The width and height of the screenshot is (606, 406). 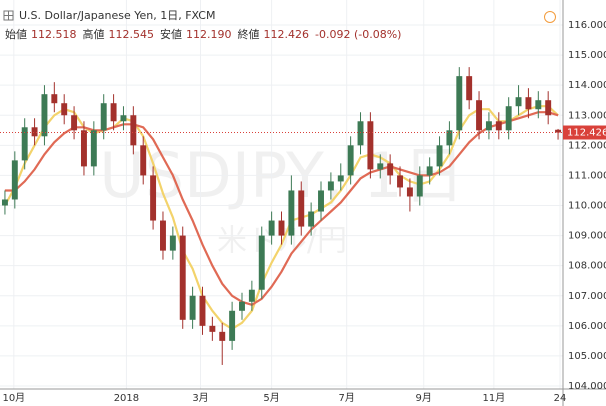 I want to click on y-tick-label: 111.000, so click(x=587, y=175).